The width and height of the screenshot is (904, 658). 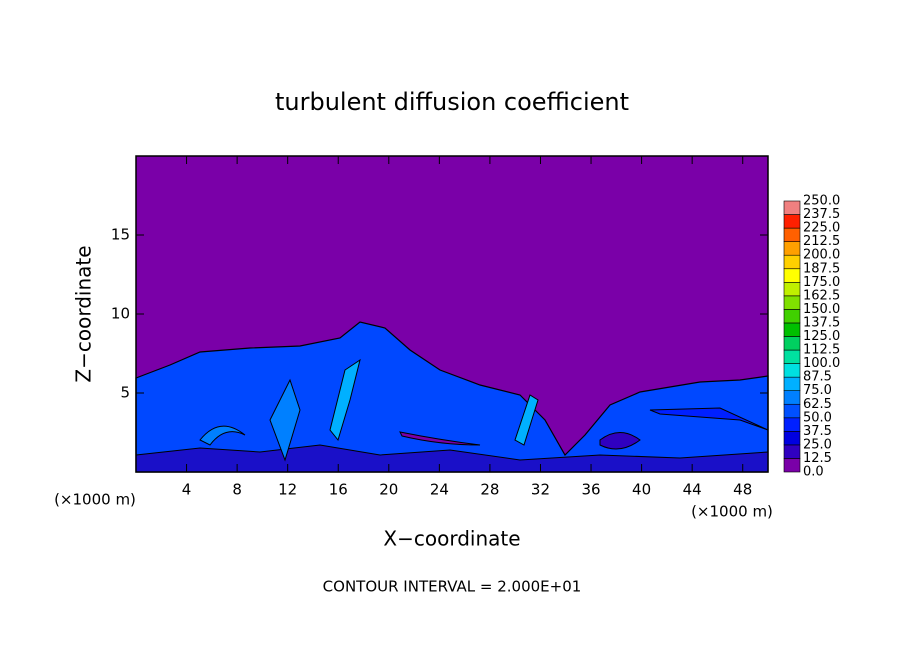 I want to click on colorbar-label: 162.5, so click(x=821, y=295).